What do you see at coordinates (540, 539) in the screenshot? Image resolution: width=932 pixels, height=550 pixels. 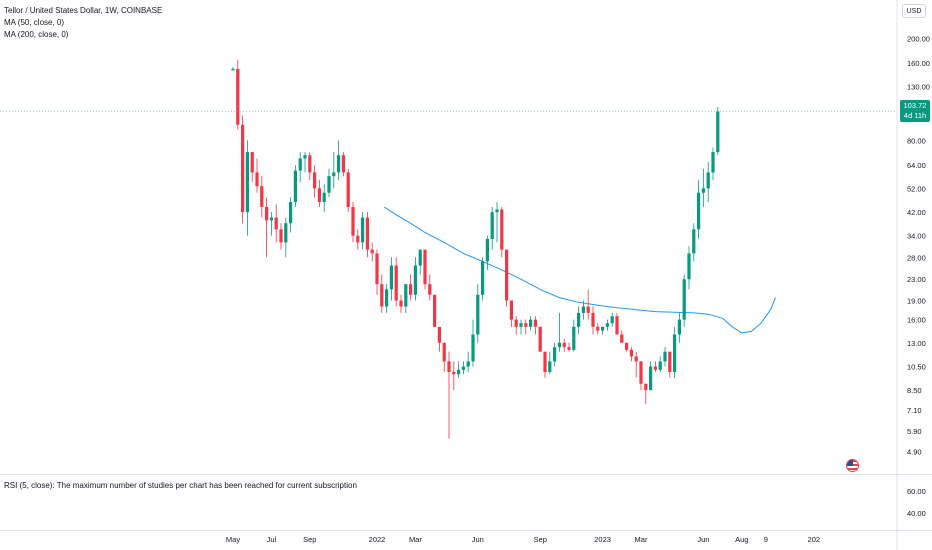 I see `x-tick-label: Sep` at bounding box center [540, 539].